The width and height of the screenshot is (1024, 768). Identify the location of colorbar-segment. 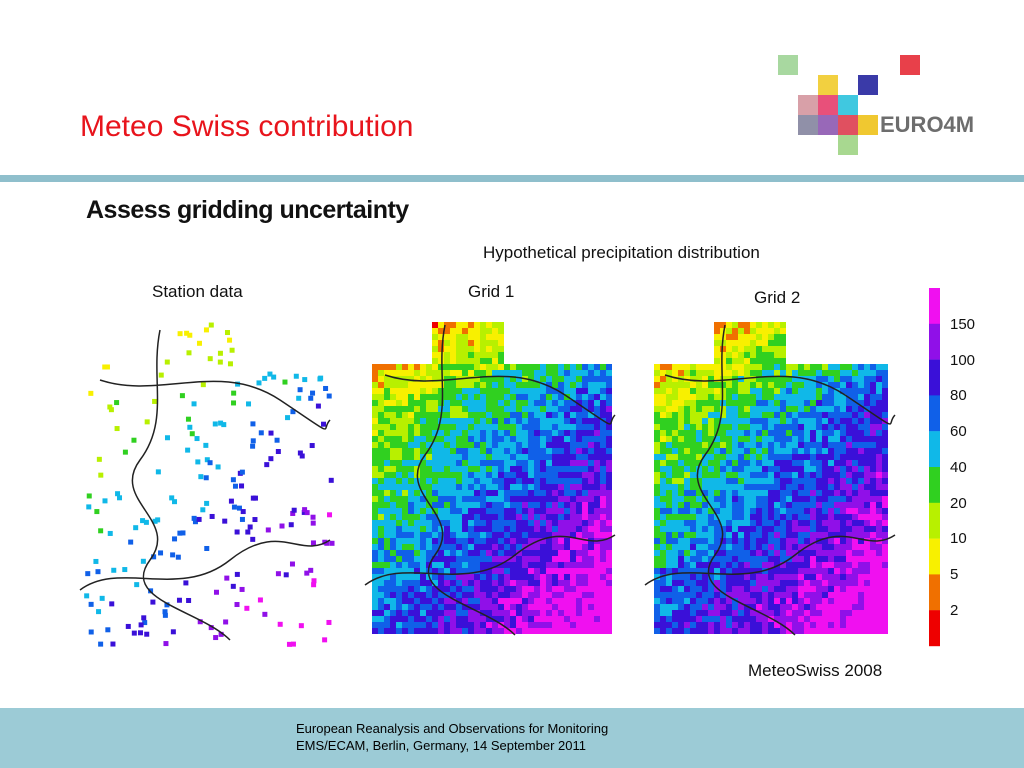
(934, 592).